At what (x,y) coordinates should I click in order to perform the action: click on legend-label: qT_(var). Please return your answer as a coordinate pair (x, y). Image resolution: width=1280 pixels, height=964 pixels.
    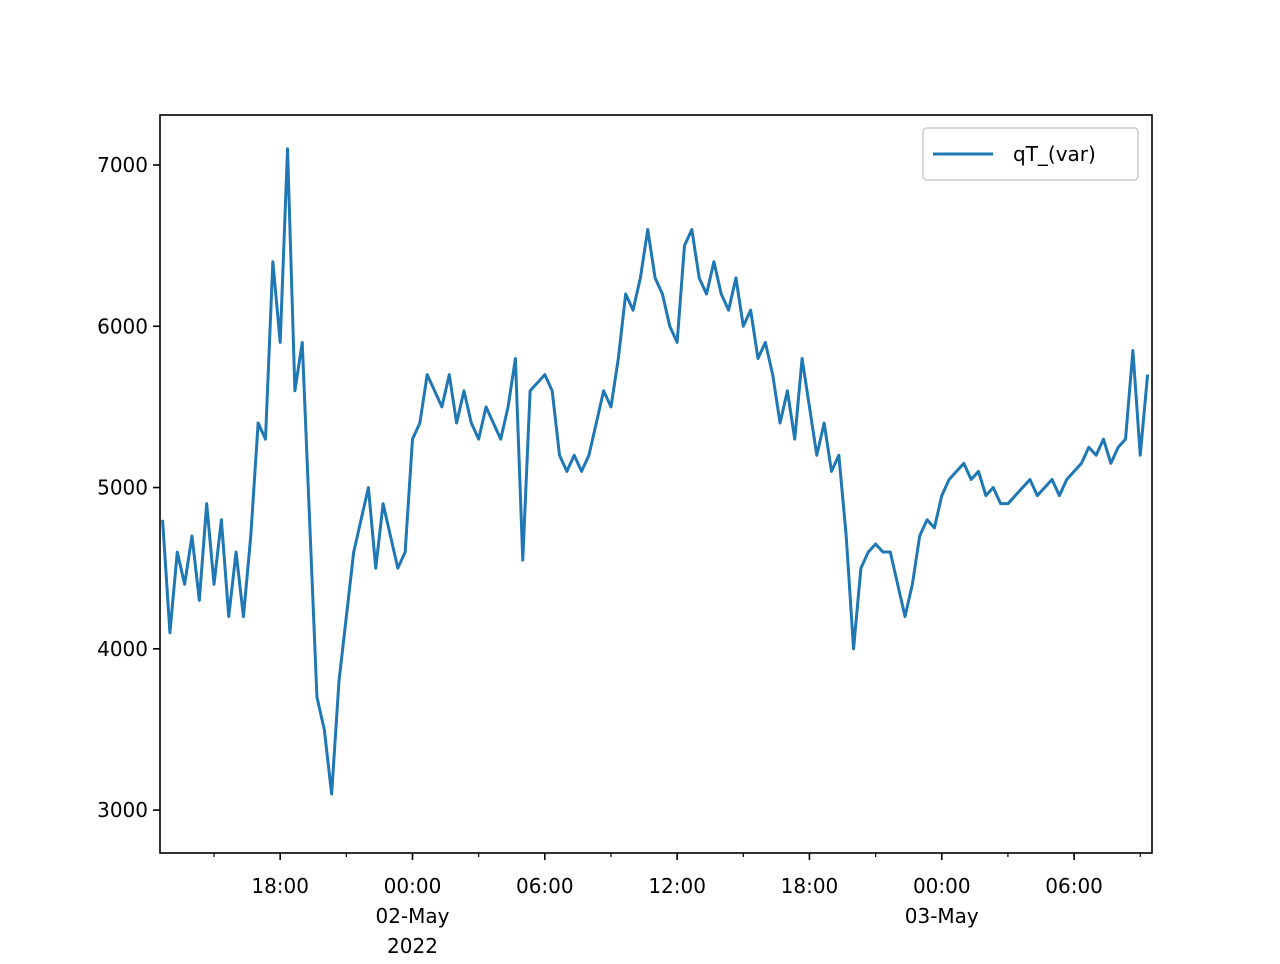
    Looking at the image, I should click on (1054, 154).